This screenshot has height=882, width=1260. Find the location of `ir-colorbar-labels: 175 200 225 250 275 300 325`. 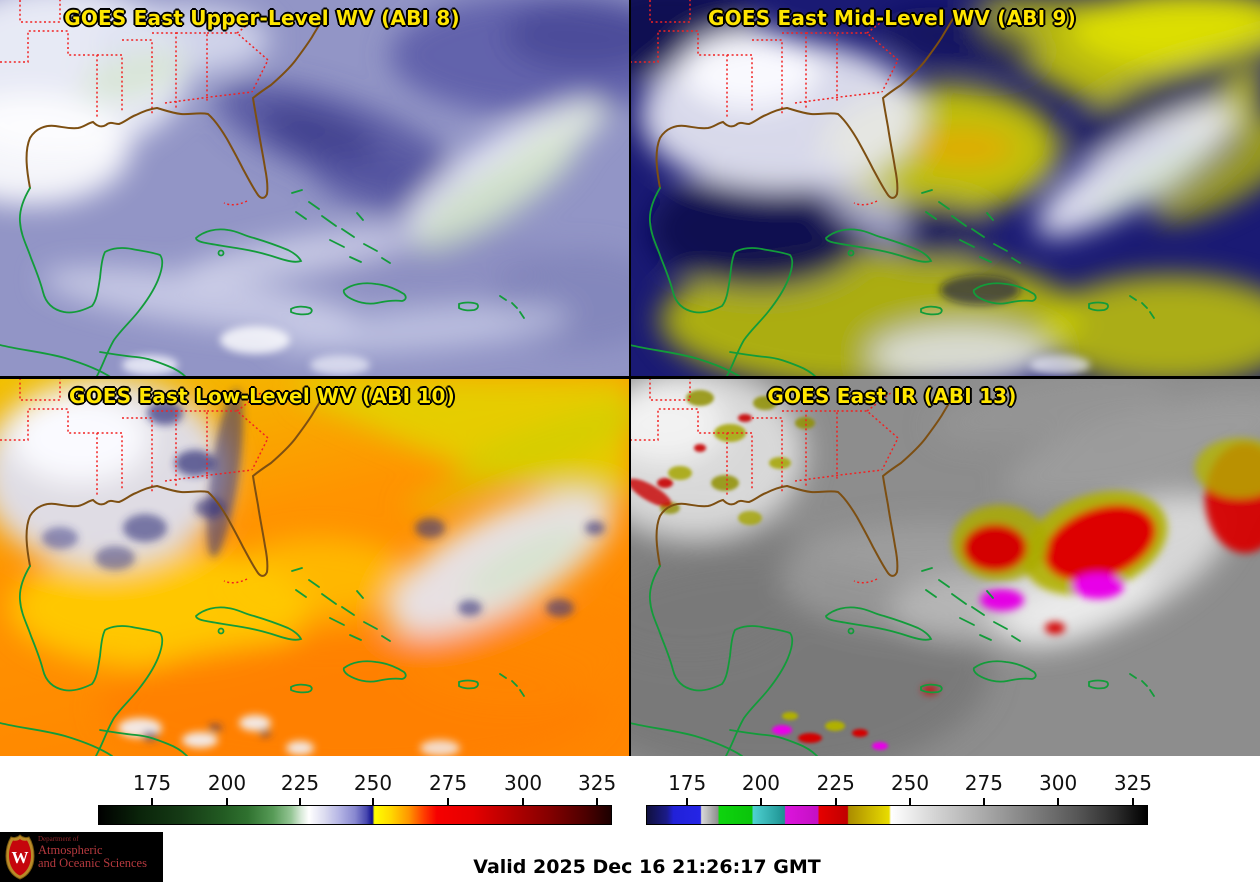

ir-colorbar-labels: 175 200 225 250 275 300 325 is located at coordinates (899, 783).